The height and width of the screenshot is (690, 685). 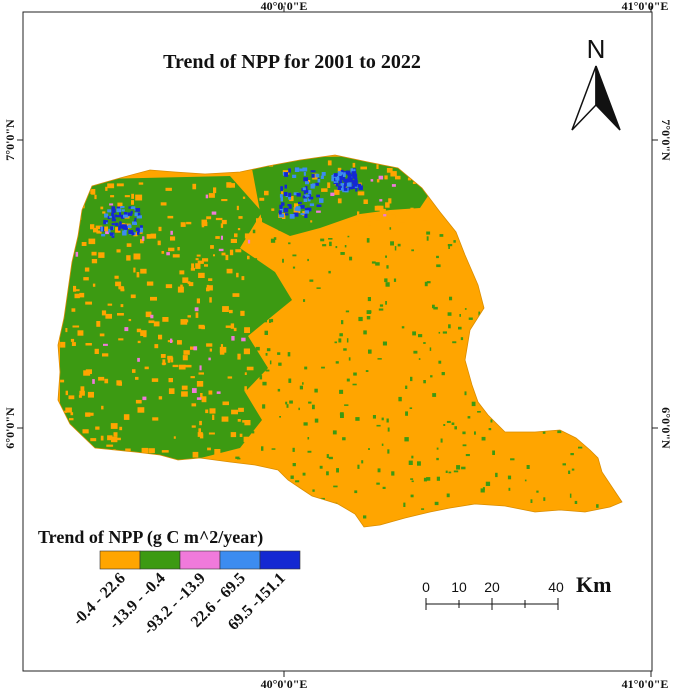 What do you see at coordinates (666, 428) in the screenshot?
I see `lat-right-label-6: 6°0'0"N` at bounding box center [666, 428].